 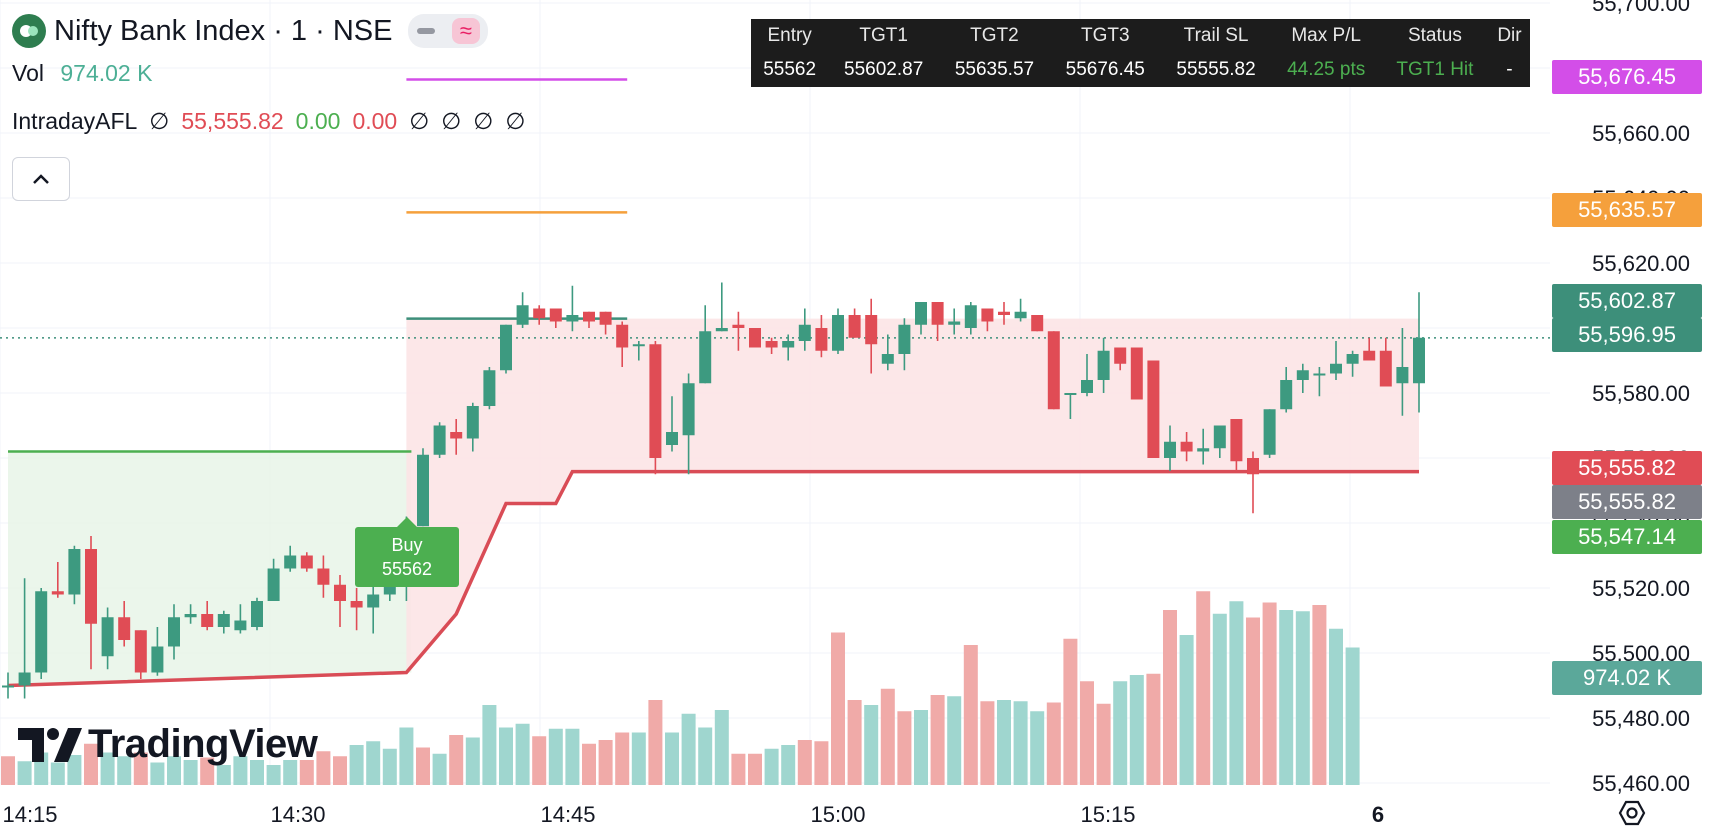 What do you see at coordinates (268, 77) in the screenshot?
I see `volume-legend: Vol 974.02 K` at bounding box center [268, 77].